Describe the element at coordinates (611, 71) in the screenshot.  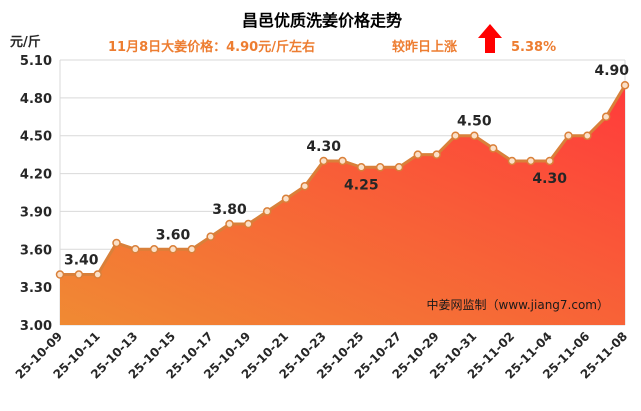
I see `data-label: 4.90` at that location.